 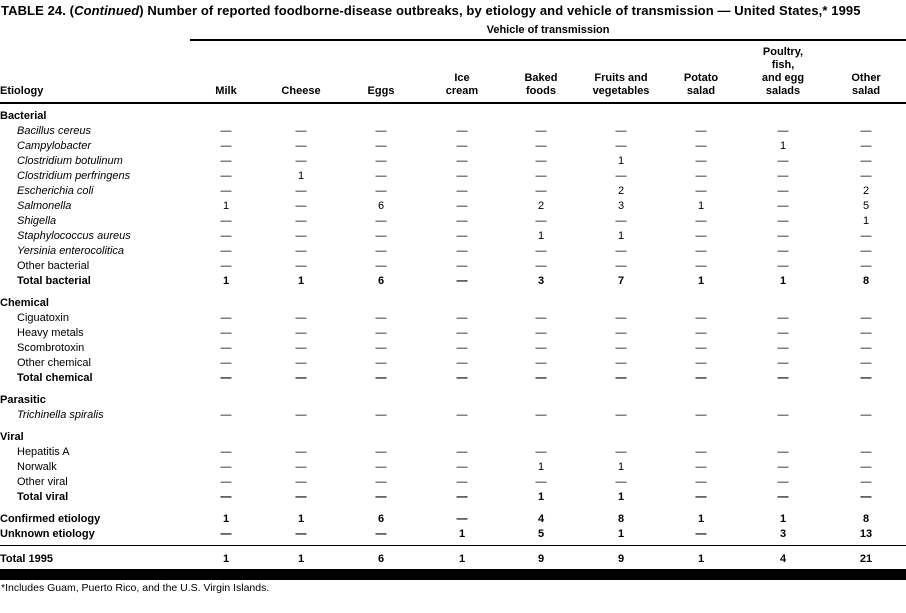 What do you see at coordinates (55, 378) in the screenshot?
I see `row-label: Total chemical` at bounding box center [55, 378].